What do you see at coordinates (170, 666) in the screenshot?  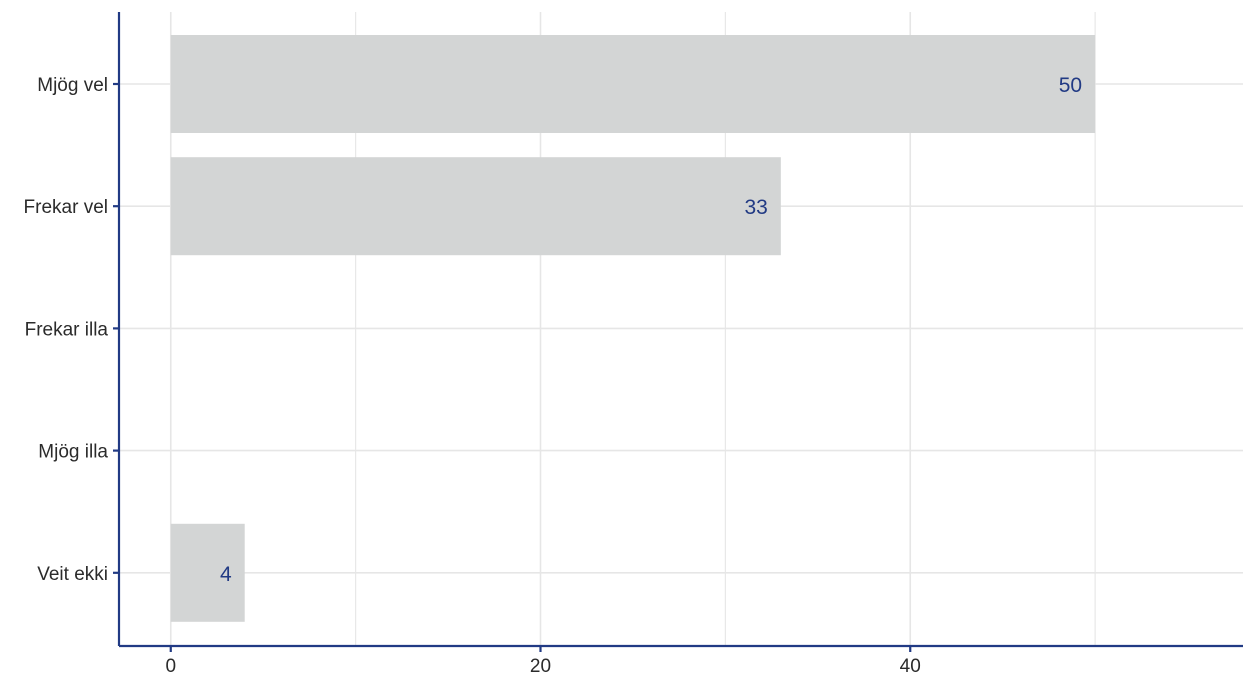 I see `x-tick-label: 0` at bounding box center [170, 666].